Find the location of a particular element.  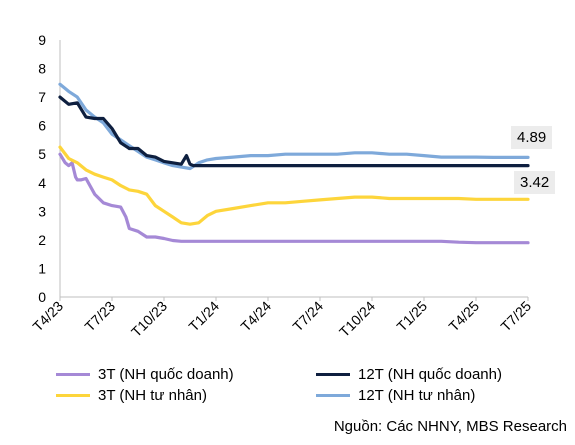

y-tick-label: 0 is located at coordinates (42, 297).